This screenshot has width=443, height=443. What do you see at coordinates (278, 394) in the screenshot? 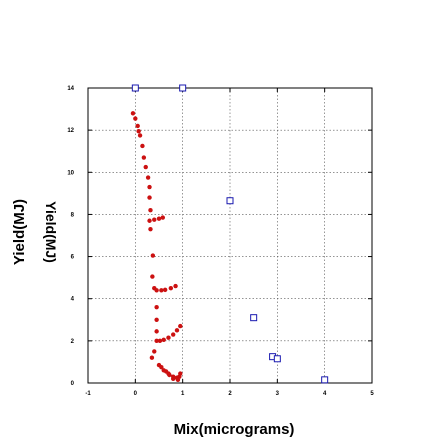
I see `x-tick-label: 3` at bounding box center [278, 394].